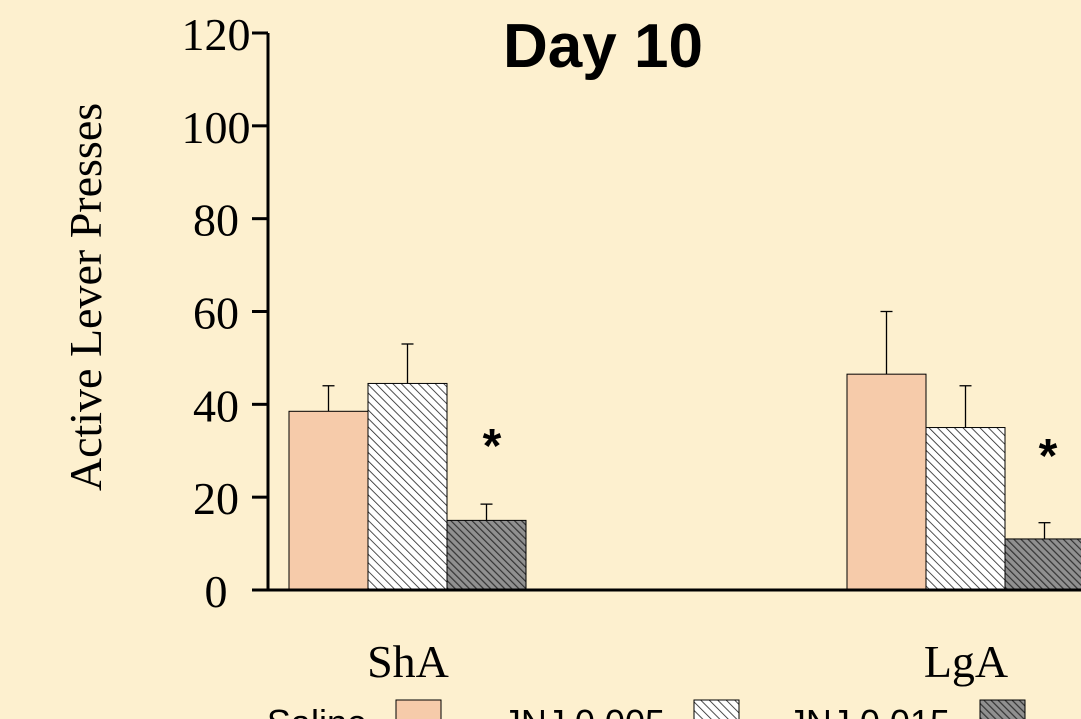 This screenshot has height=719, width=1081. I want to click on legend-label-1: JNJ 0.005, so click(584, 710).